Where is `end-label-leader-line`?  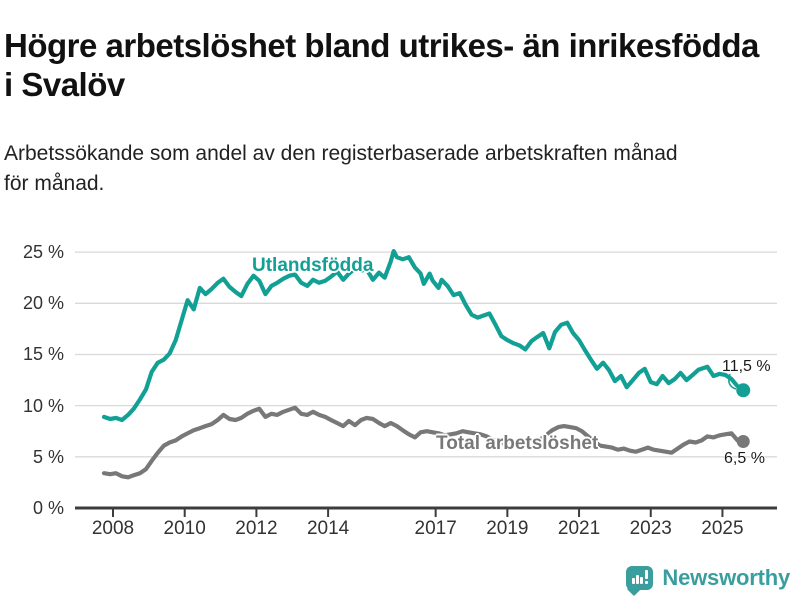
end-label-leader-line is located at coordinates (732, 381).